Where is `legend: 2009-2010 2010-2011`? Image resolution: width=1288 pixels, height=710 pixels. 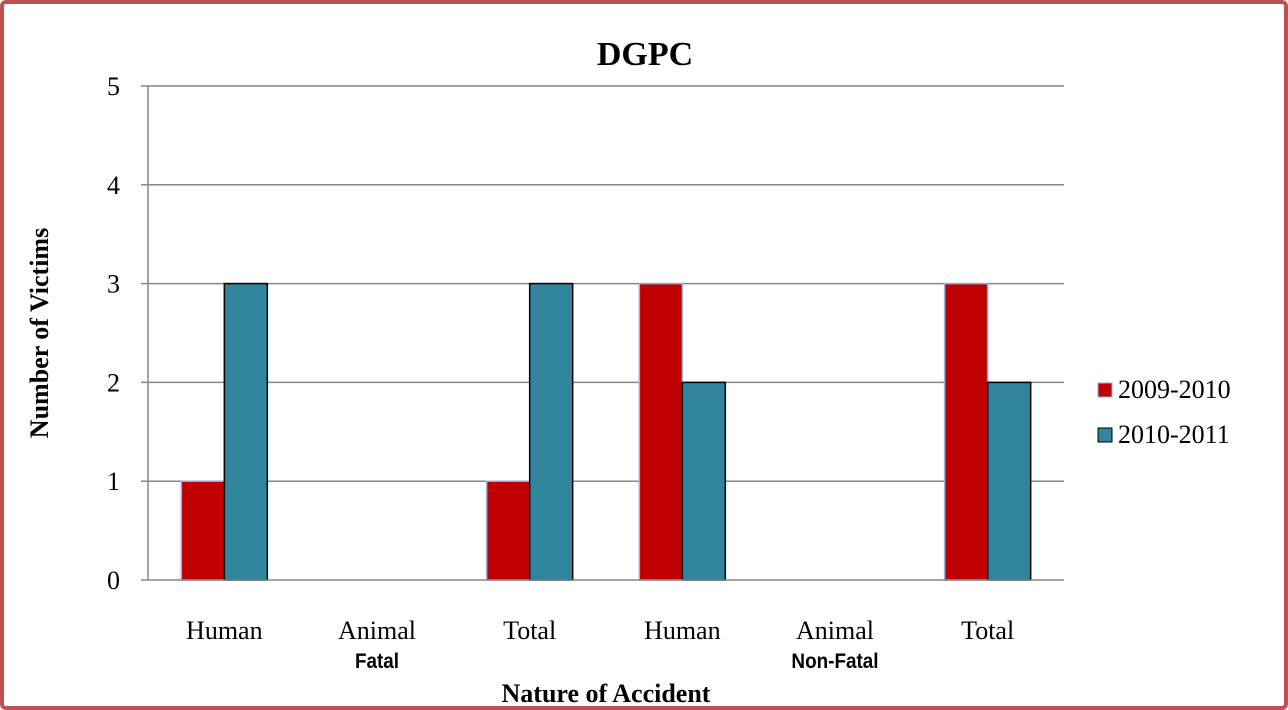 legend: 2009-2010 2010-2011 is located at coordinates (1164, 412).